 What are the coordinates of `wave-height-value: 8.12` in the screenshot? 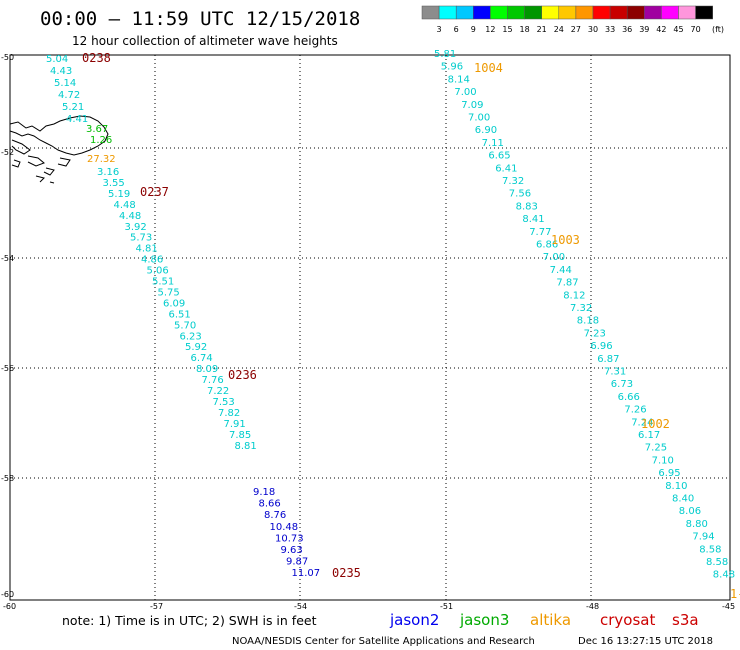 It's located at (574, 295).